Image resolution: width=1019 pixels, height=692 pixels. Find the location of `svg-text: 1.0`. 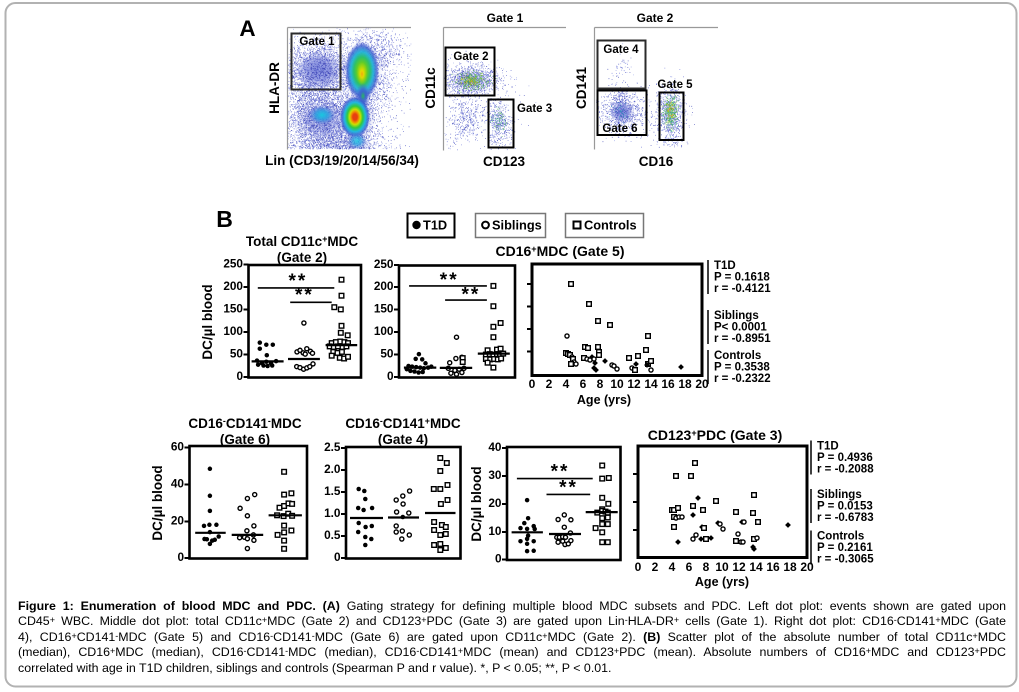

svg-text: 1.0 is located at coordinates (332, 513).